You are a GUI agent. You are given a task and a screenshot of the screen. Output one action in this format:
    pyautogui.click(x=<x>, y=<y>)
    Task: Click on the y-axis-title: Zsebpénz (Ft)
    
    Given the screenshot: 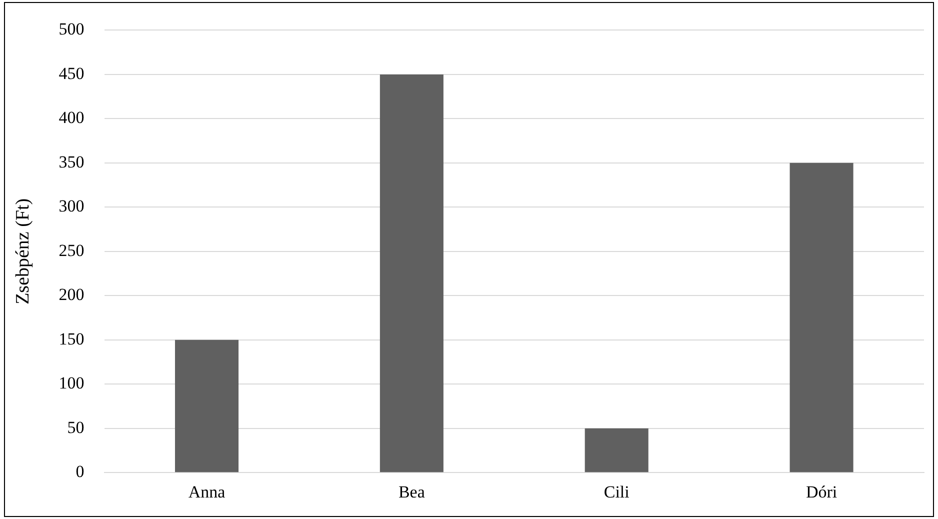 What is the action you would take?
    pyautogui.click(x=23, y=251)
    